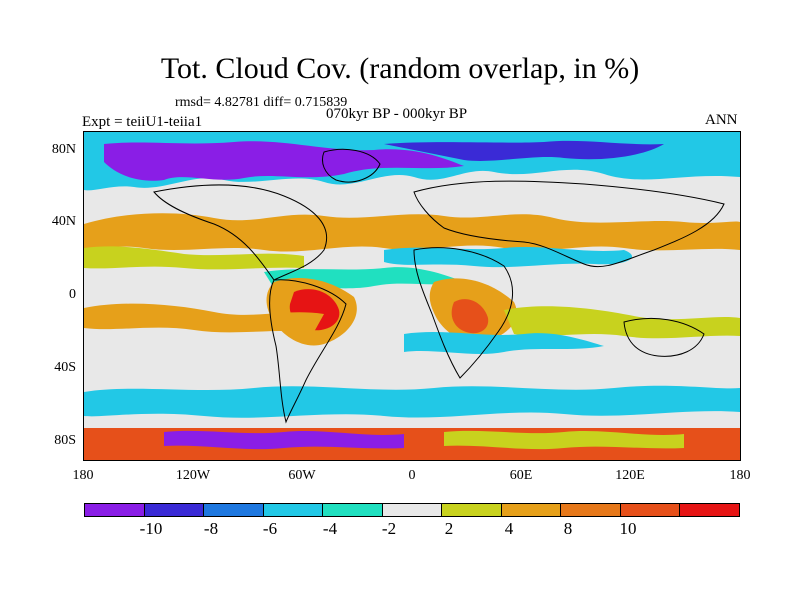  What do you see at coordinates (449, 528) in the screenshot?
I see `colorbar-label-2: 2` at bounding box center [449, 528].